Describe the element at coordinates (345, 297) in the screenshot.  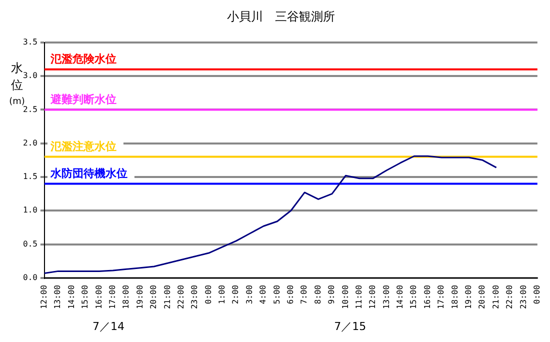
I see `x-tick-label: 10:00` at that location.